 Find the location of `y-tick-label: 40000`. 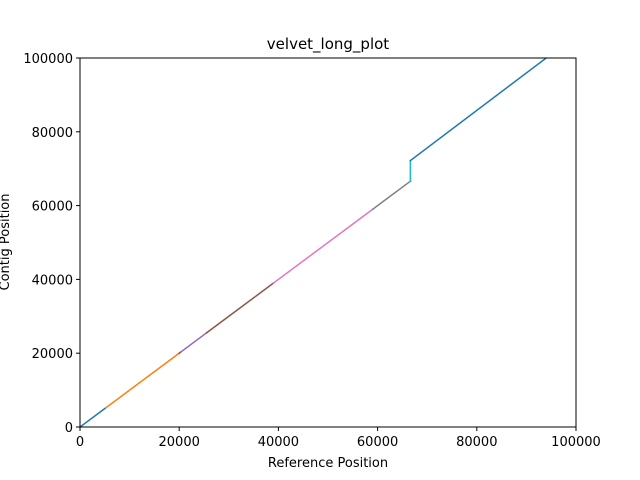

y-tick-label: 40000 is located at coordinates (52, 280).